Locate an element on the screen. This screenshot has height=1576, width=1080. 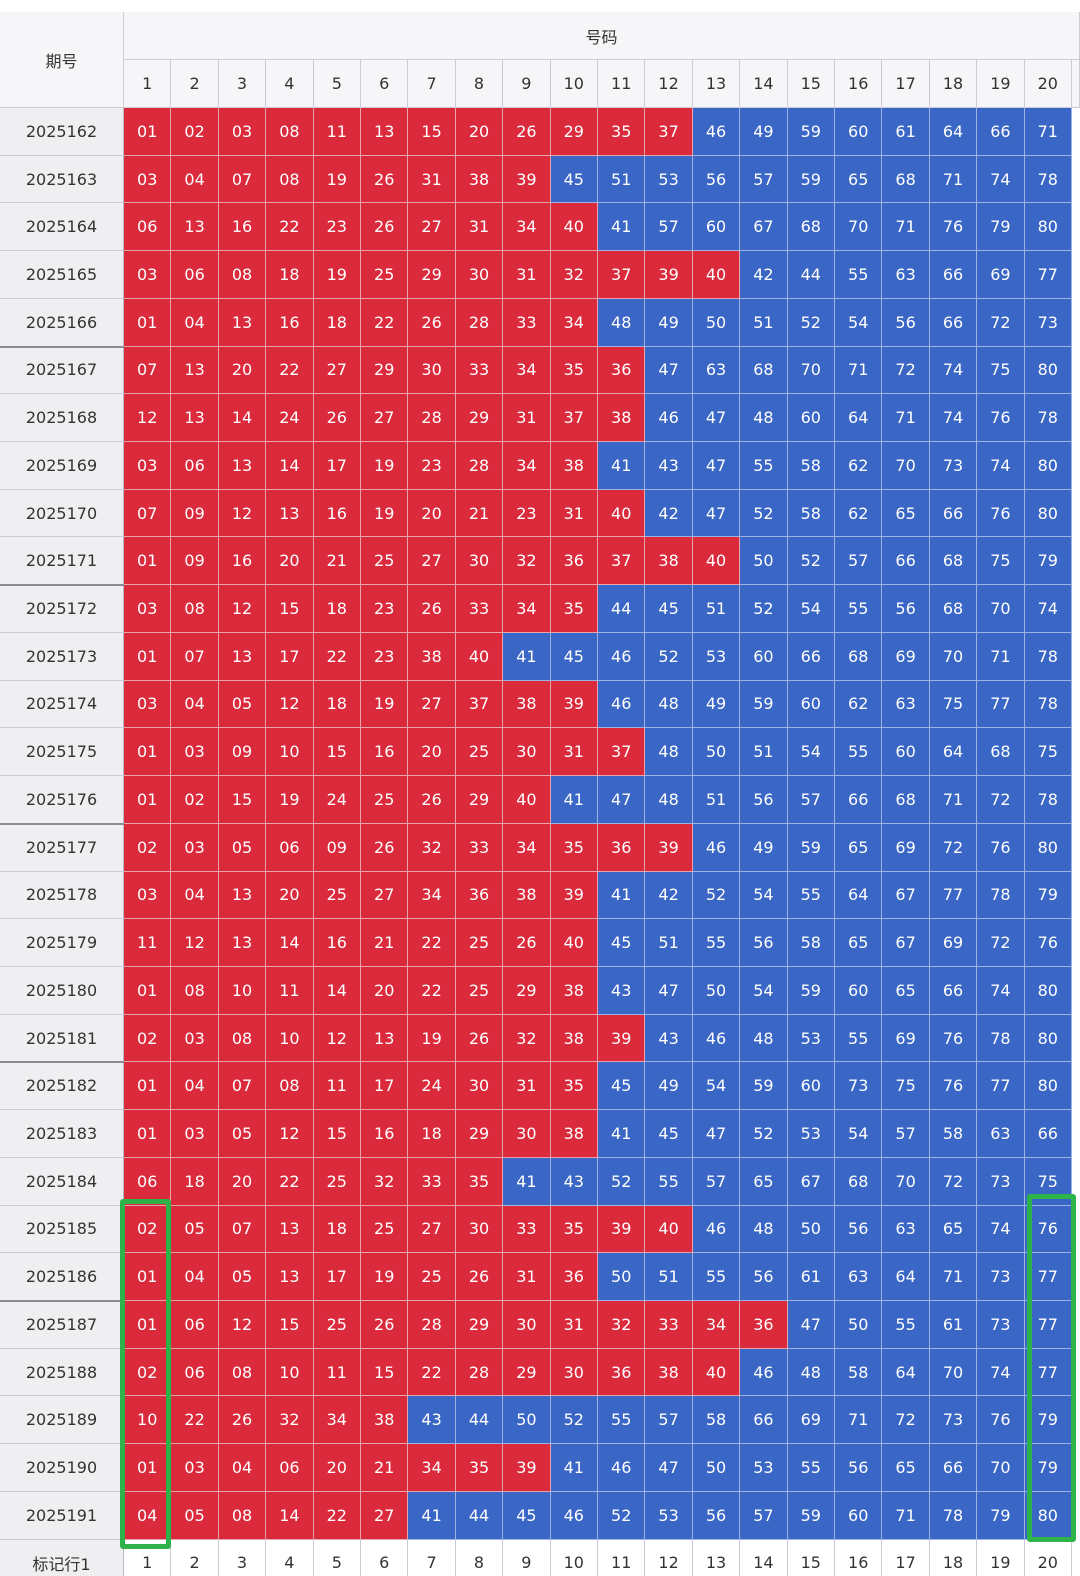
number-cell: 54 is located at coordinates (716, 1086).